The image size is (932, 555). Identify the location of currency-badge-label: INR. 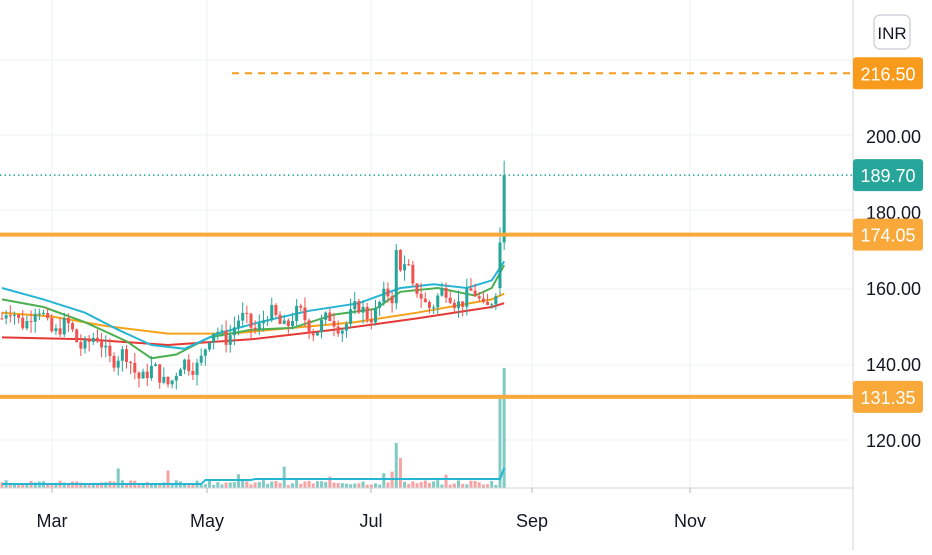
(891, 33).